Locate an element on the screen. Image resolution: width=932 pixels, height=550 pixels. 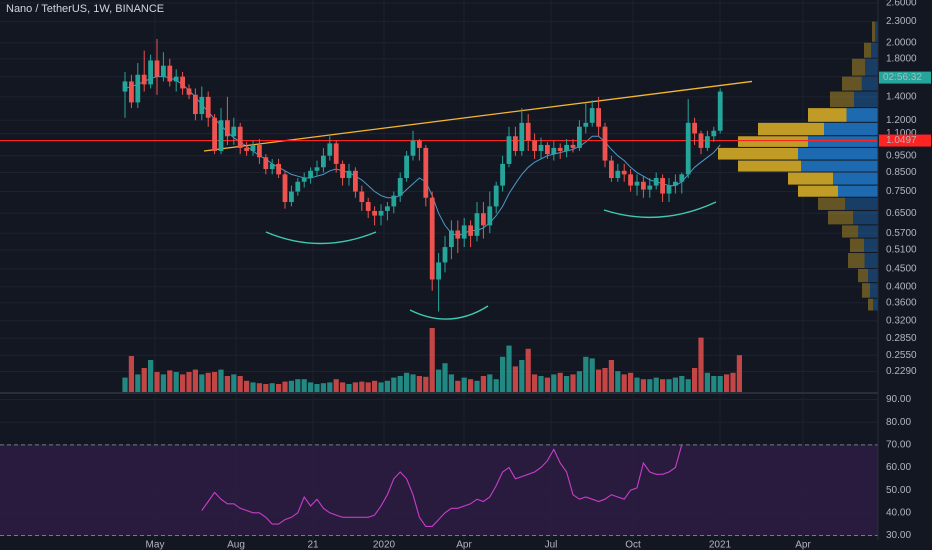
neckline-arc-bottom is located at coordinates (449, 312).